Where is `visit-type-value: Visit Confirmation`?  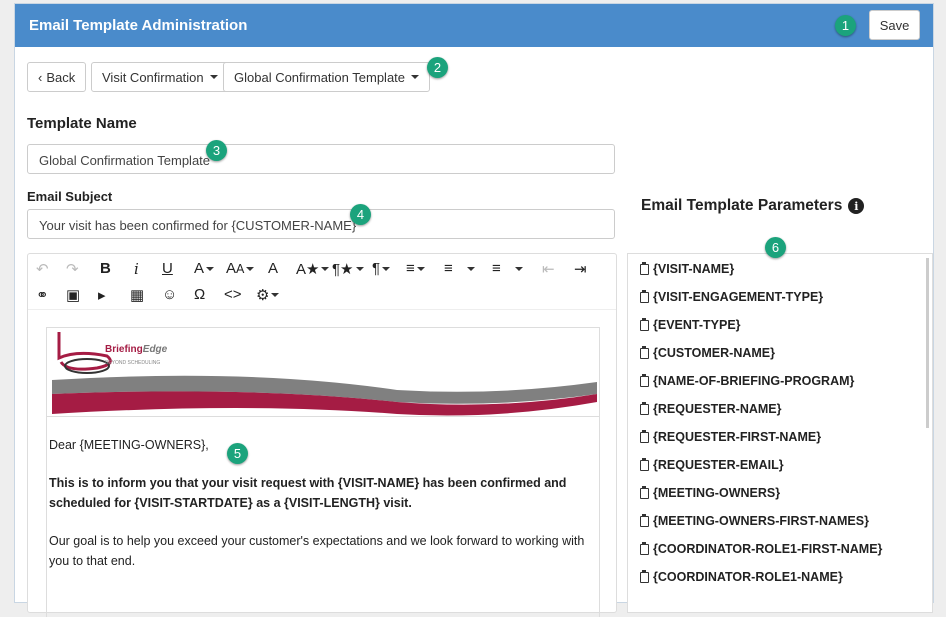 visit-type-value: Visit Confirmation is located at coordinates (153, 77).